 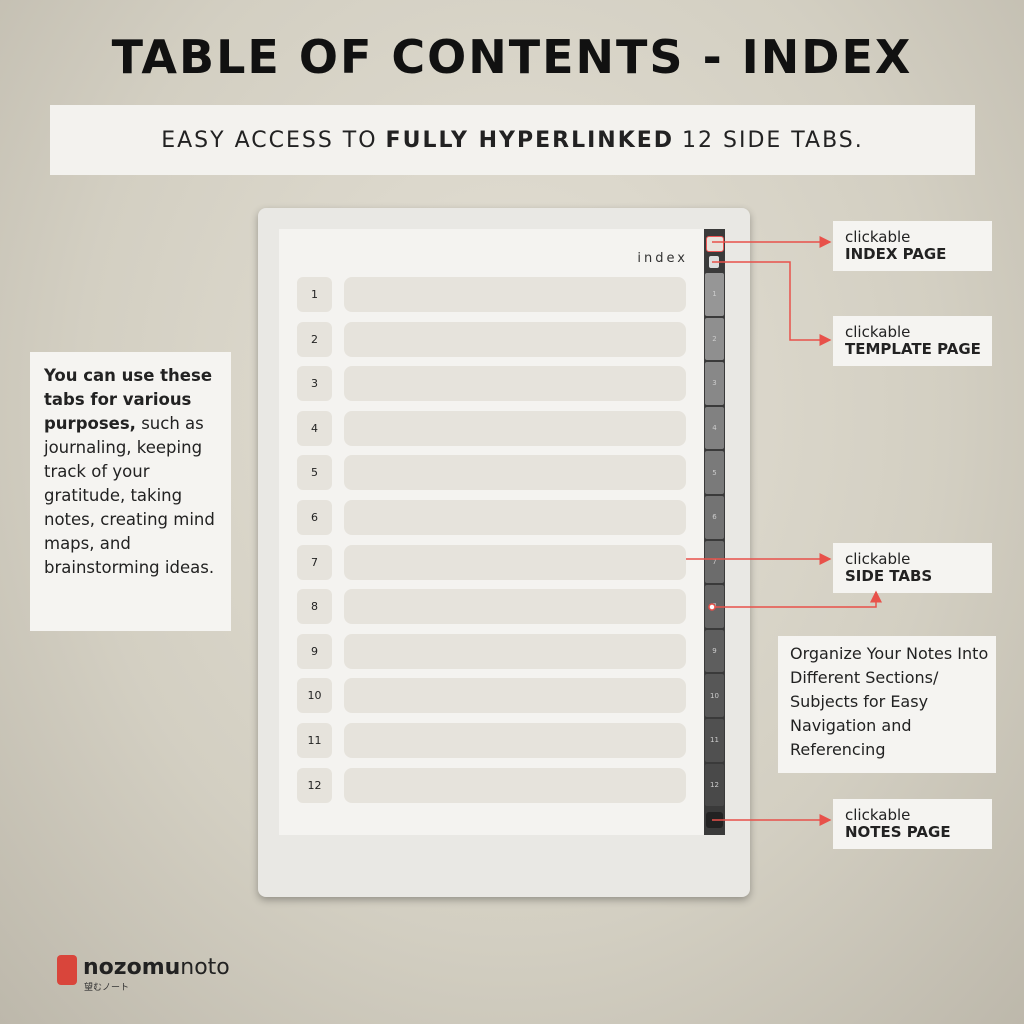 I want to click on side-tab: 4, so click(x=714, y=428).